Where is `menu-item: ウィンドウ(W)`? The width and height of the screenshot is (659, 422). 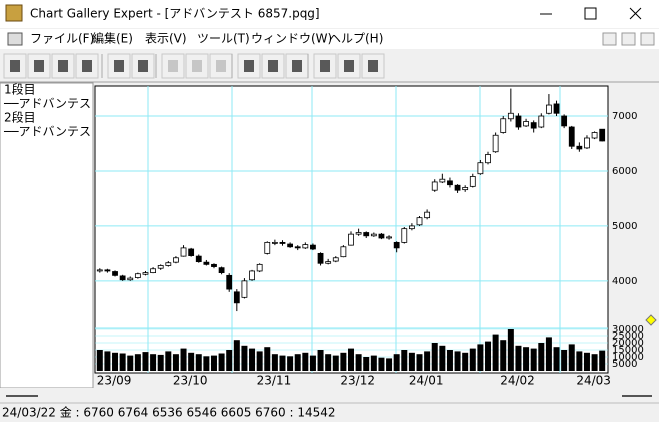
menu-item: ウィンドウ(W) is located at coordinates (291, 39).